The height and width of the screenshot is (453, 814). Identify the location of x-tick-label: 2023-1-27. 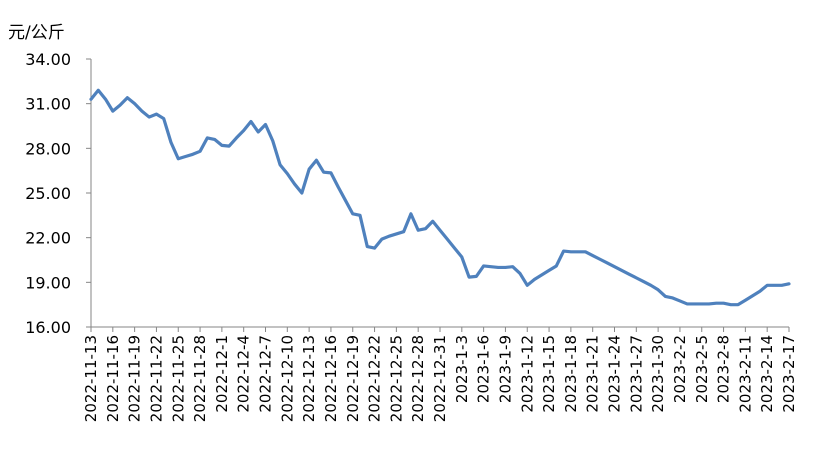
(636, 374).